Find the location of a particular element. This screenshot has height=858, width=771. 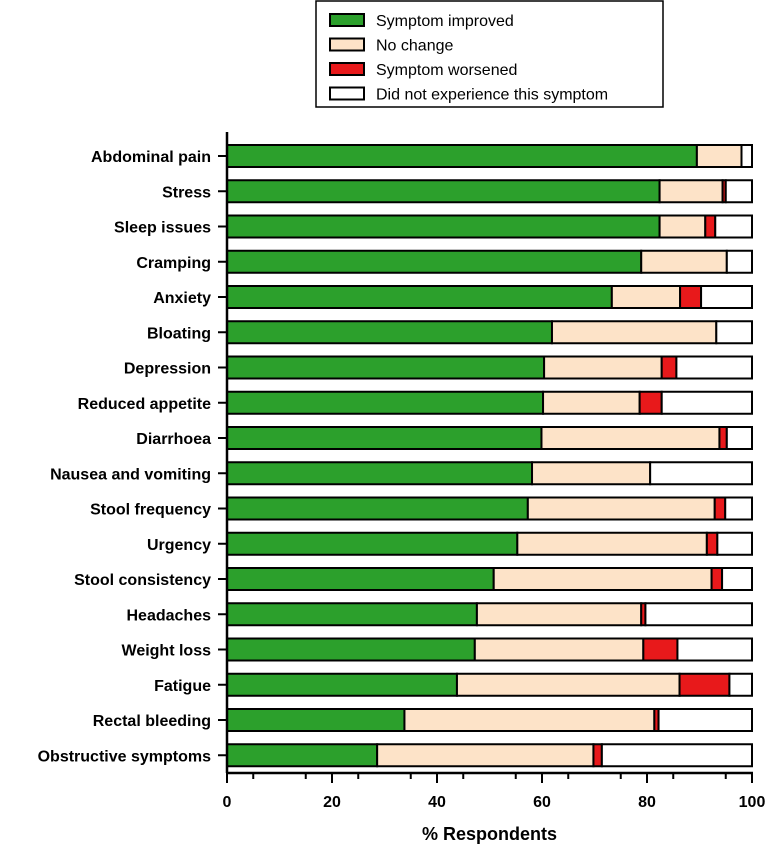

bar-sleep-issues-symptom-improved is located at coordinates (443, 226).